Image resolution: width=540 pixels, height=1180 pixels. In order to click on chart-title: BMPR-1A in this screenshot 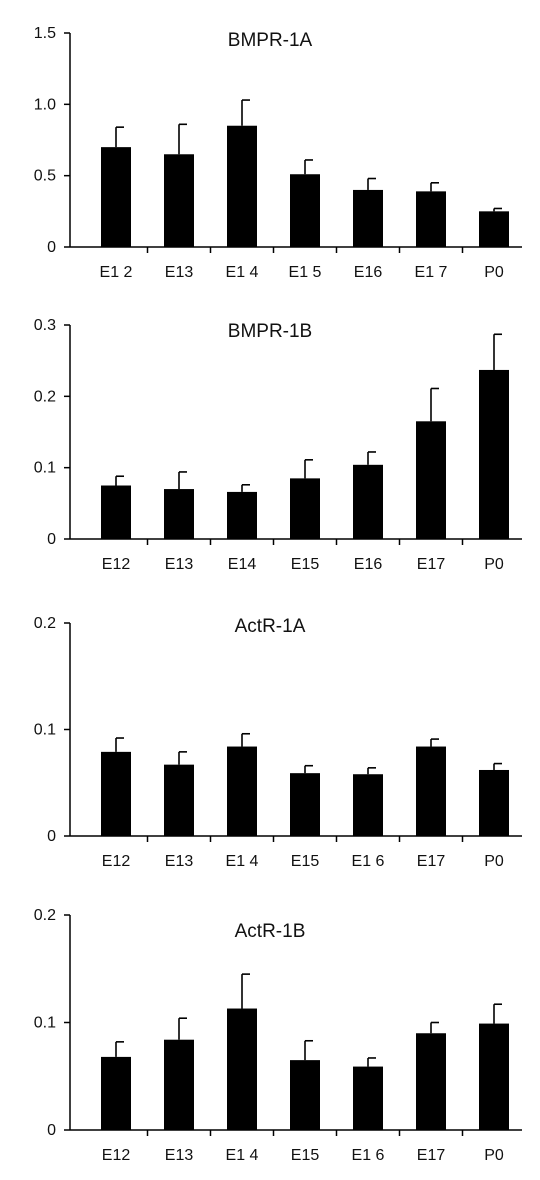, I will do `click(270, 40)`.